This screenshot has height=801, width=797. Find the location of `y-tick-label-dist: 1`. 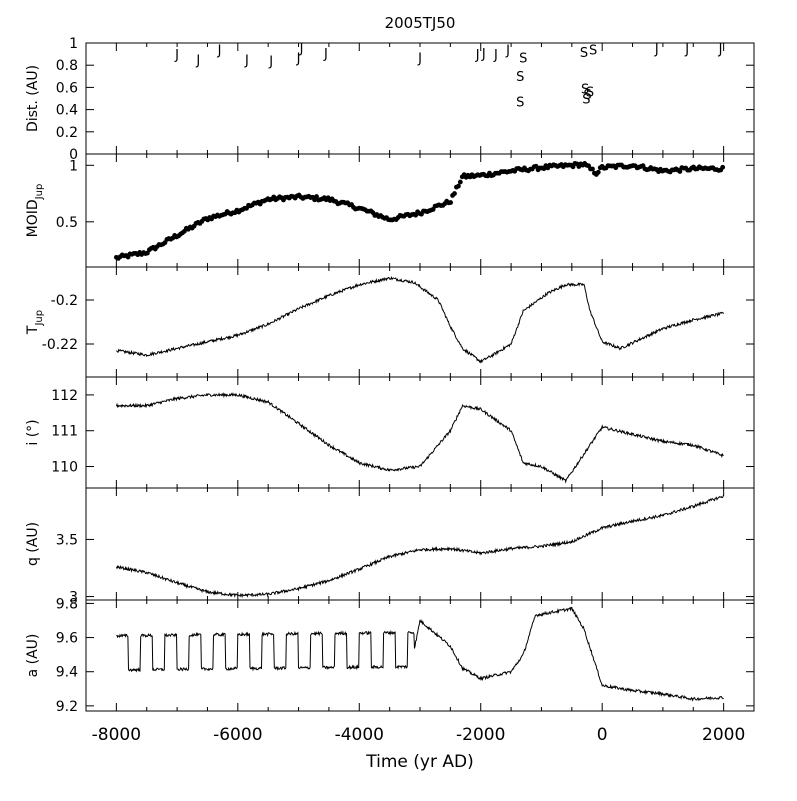

y-tick-label-dist: 1 is located at coordinates (73, 44).